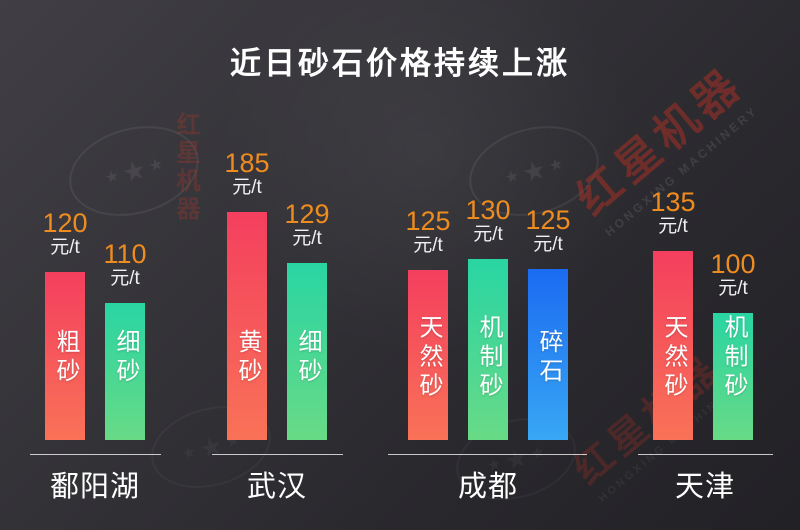 This screenshot has height=530, width=800. What do you see at coordinates (65, 223) in the screenshot?
I see `bar-value-label: 120` at bounding box center [65, 223].